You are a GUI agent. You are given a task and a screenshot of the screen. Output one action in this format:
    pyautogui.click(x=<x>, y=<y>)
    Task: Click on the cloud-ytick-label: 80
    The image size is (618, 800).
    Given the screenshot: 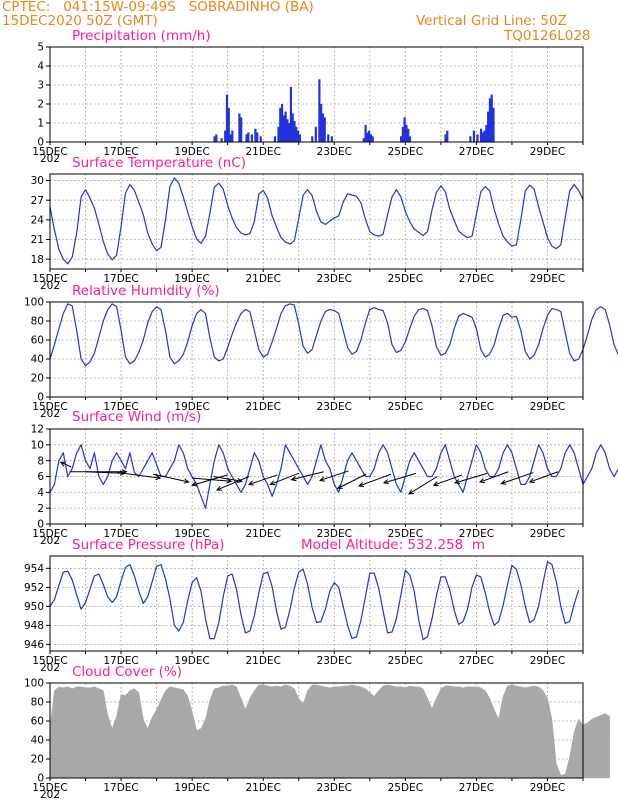 What is the action you would take?
    pyautogui.click(x=37, y=703)
    